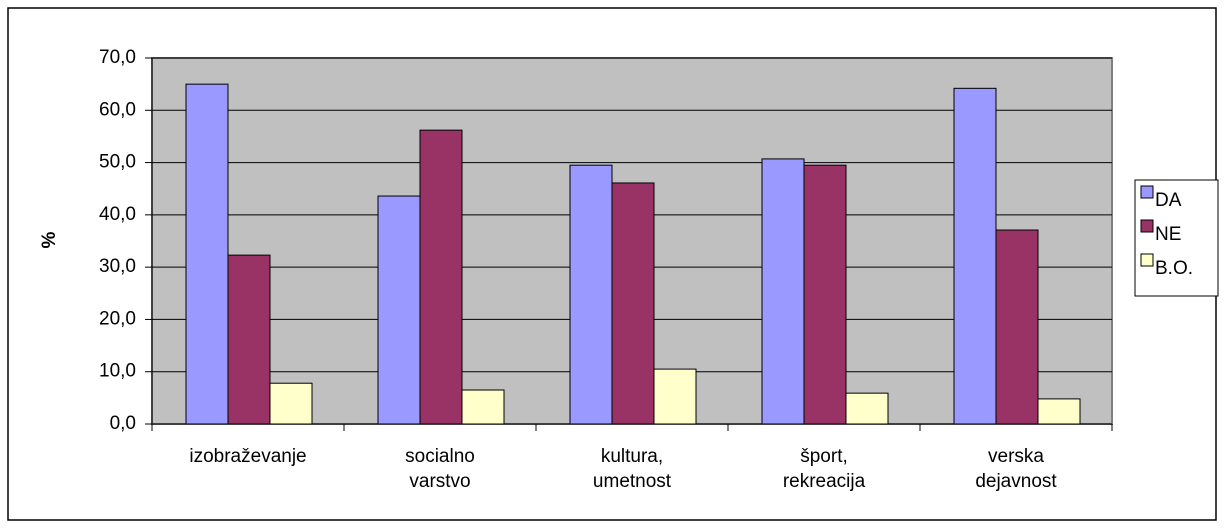 This screenshot has height=528, width=1224. I want to click on x-tick-label: šport, rekreacija, so click(824, 469).